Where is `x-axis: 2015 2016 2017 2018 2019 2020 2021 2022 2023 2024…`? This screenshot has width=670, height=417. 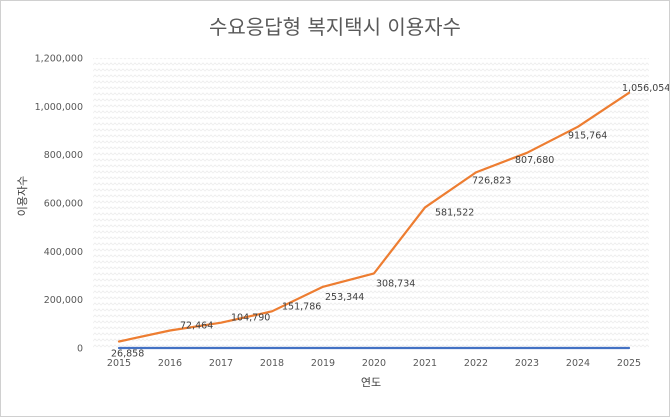
x-axis: 2015 2016 2017 2018 2019 2020 2021 2022 2023 2024… is located at coordinates (374, 363).